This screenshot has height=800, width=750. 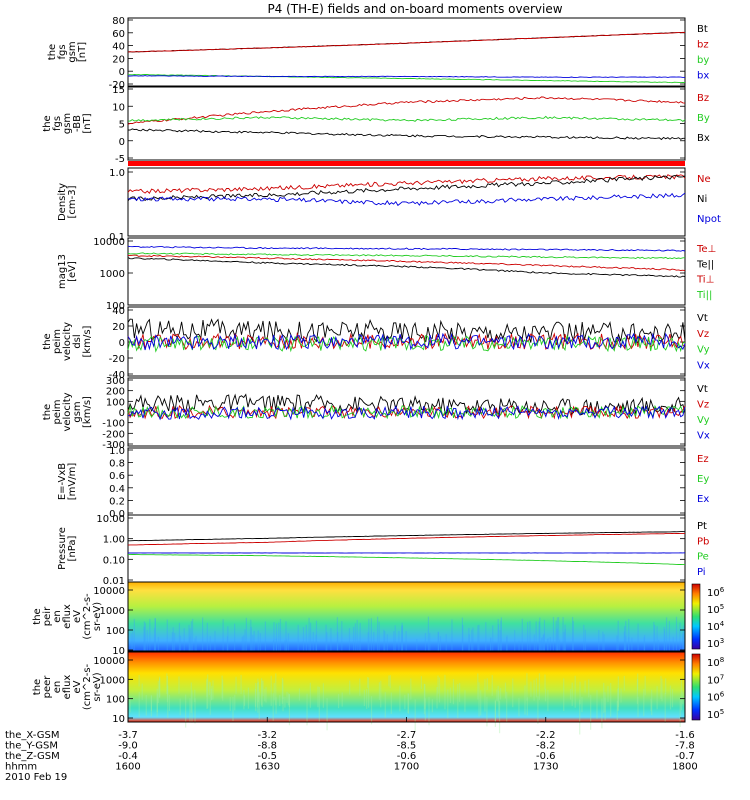 What do you see at coordinates (112, 611) in the screenshot?
I see `y-tick-label: 1000` at bounding box center [112, 611].